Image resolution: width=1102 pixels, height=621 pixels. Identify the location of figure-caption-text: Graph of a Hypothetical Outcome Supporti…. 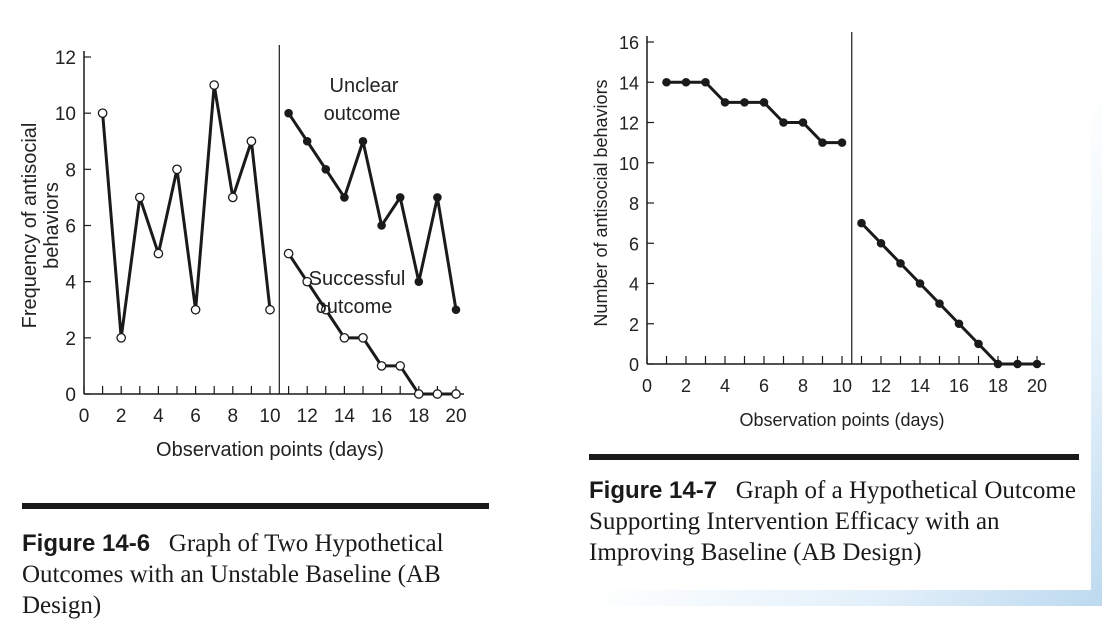
(832, 521).